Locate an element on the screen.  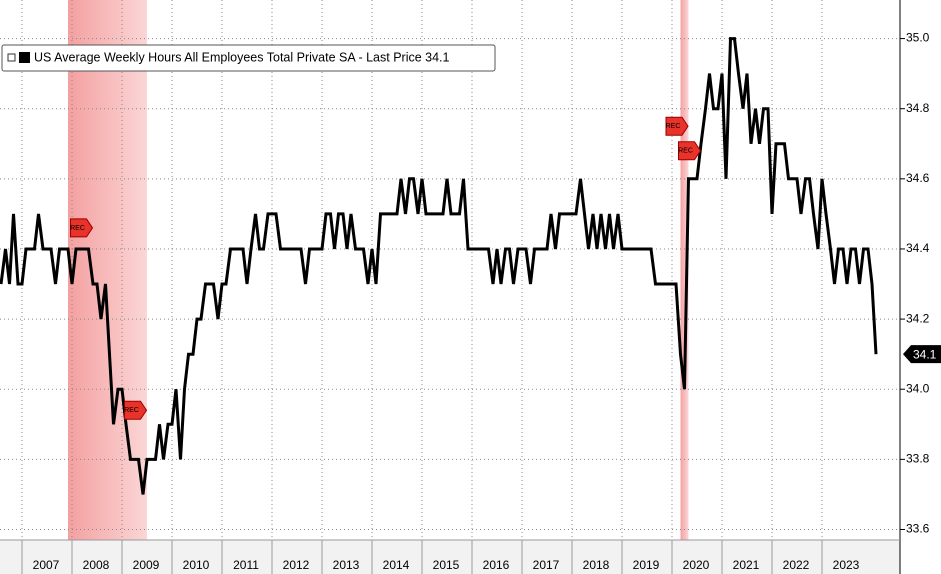
y-tick-label: 34.2 is located at coordinates (918, 318).